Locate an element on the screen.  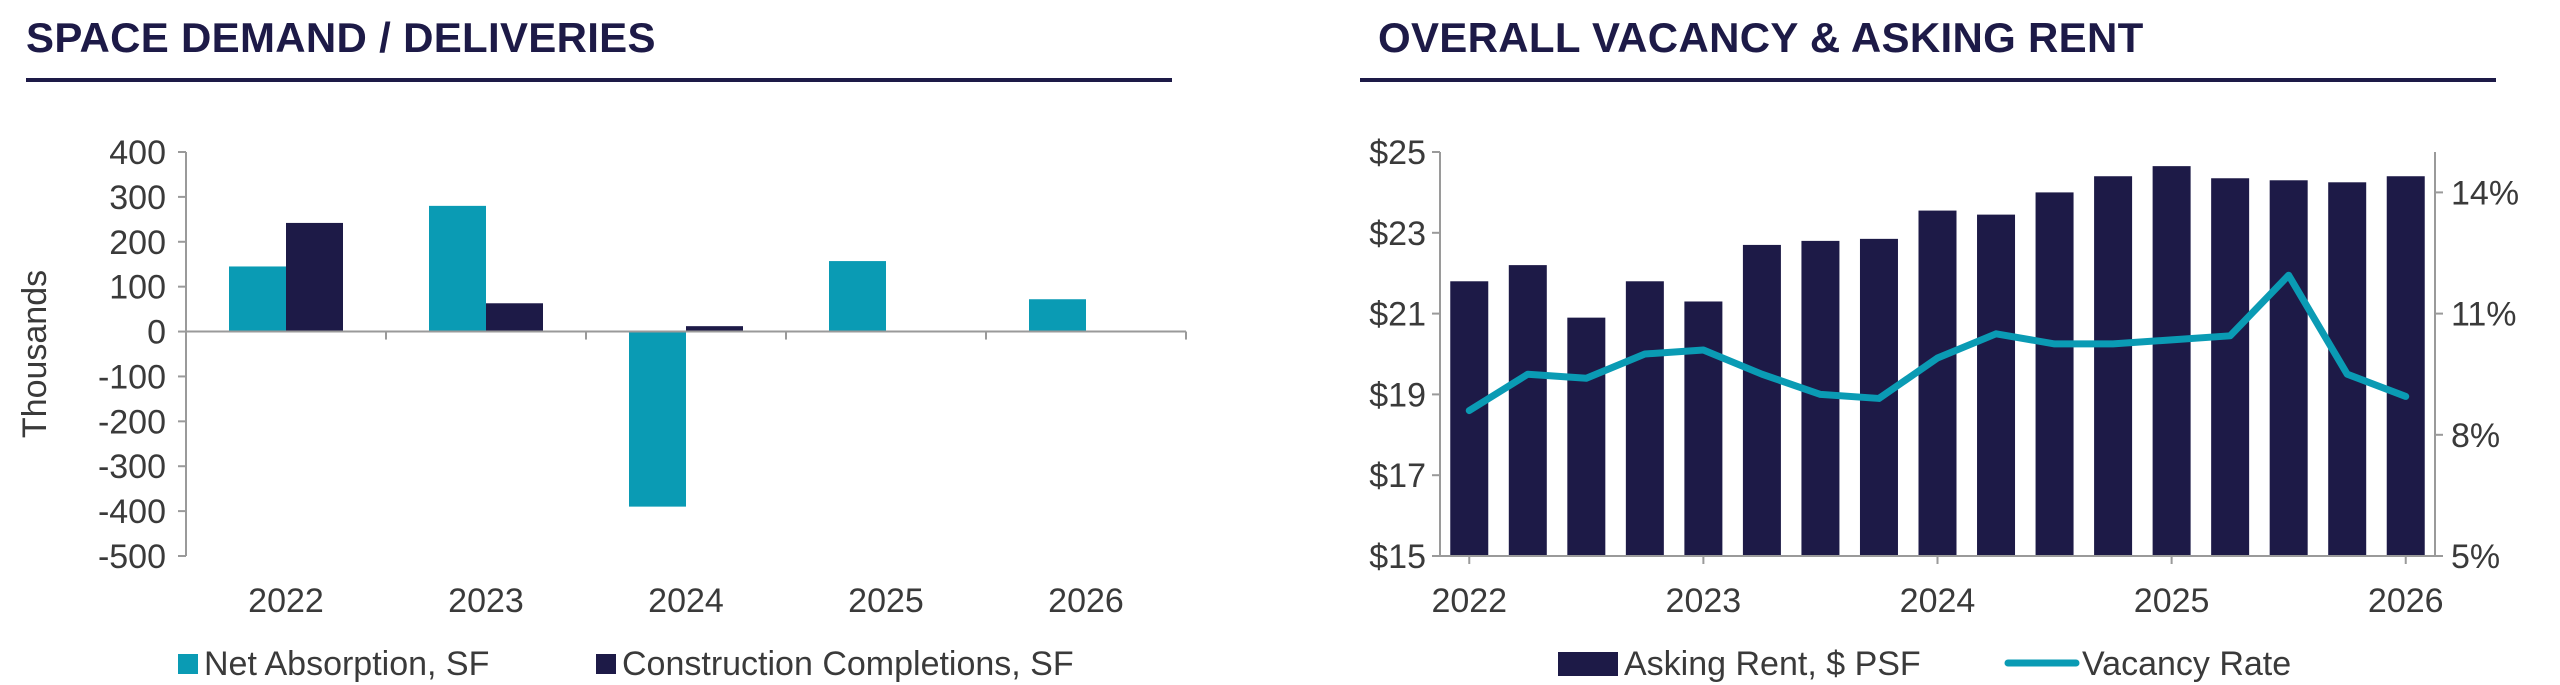
y-tick-label: -300 is located at coordinates (132, 467).